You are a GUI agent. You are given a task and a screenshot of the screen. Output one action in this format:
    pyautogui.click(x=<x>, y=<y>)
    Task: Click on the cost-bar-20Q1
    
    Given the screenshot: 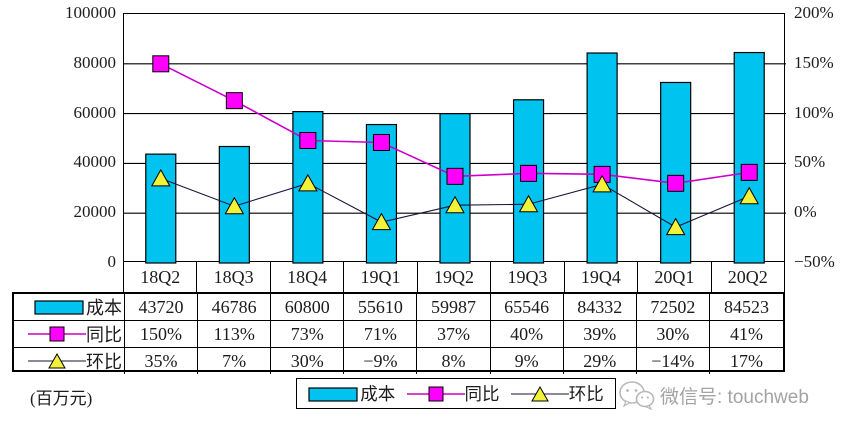 What is the action you would take?
    pyautogui.click(x=676, y=172)
    